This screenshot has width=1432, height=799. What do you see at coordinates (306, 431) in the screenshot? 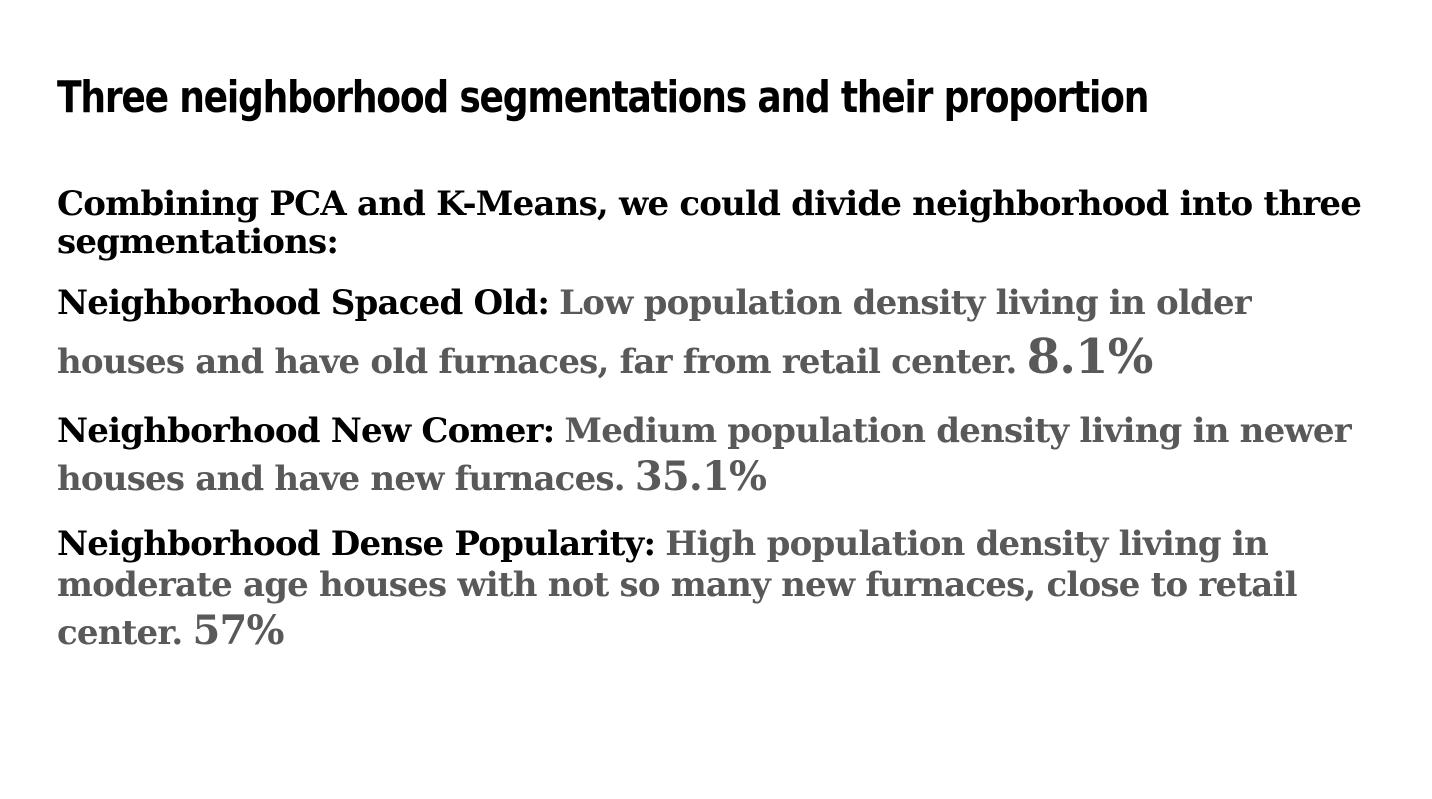
I see `segment-name: Neighborhood New Comer:` at bounding box center [306, 431].